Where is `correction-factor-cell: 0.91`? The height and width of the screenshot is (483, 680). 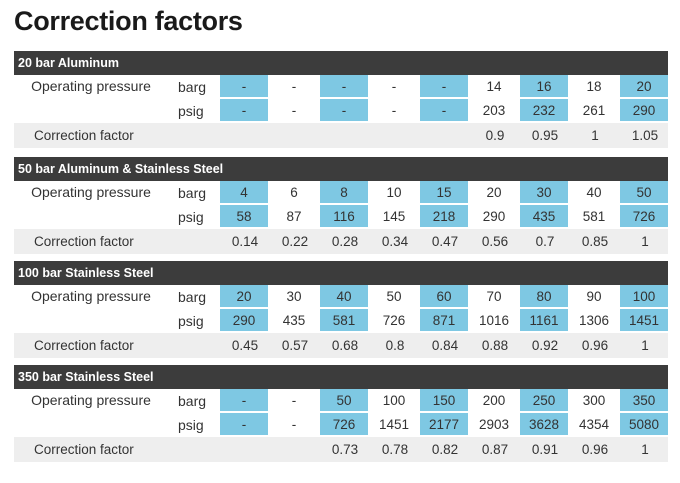
correction-factor-cell: 0.91 is located at coordinates (545, 449).